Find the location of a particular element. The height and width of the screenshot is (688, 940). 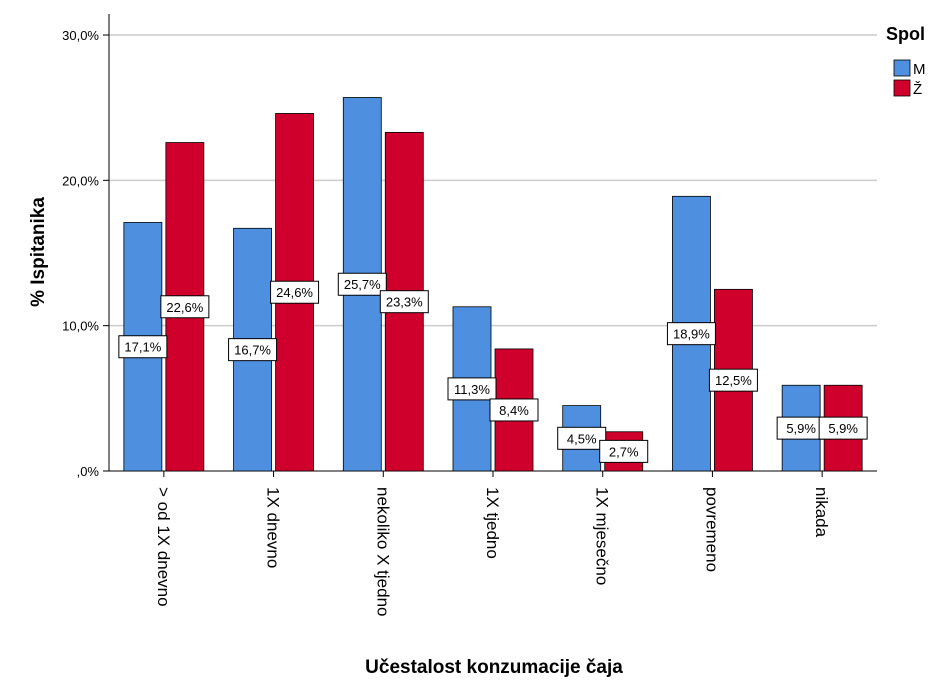

category-label: povremeno is located at coordinates (711, 529).